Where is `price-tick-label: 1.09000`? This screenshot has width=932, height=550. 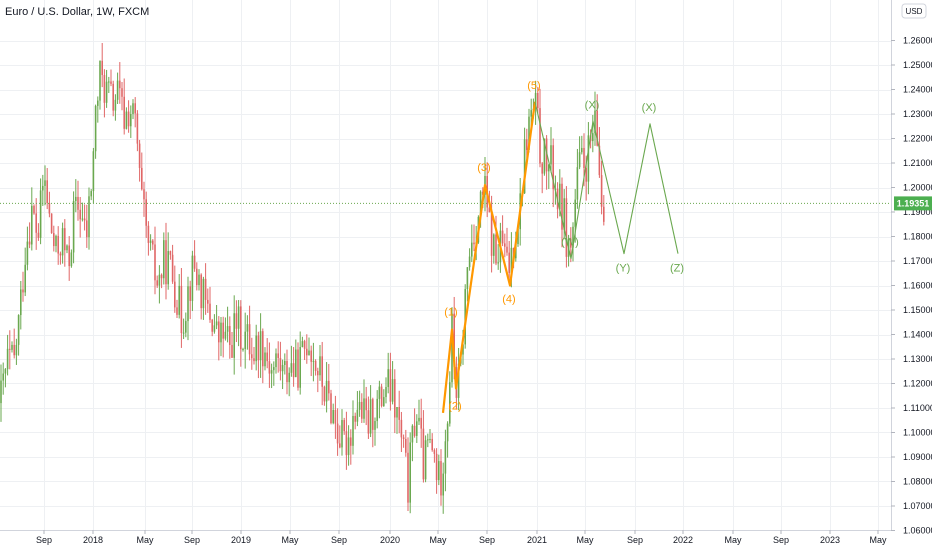 price-tick-label: 1.09000 is located at coordinates (917, 457).